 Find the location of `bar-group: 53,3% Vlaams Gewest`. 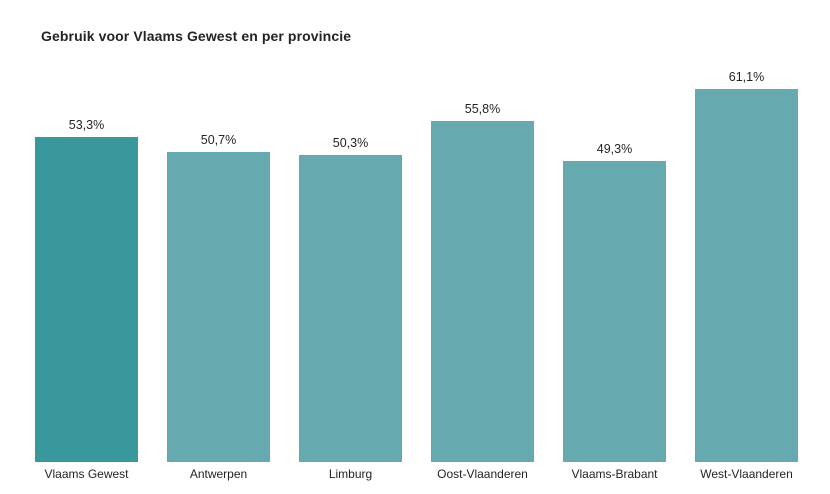

bar-group: 53,3% Vlaams Gewest is located at coordinates (86, 267).